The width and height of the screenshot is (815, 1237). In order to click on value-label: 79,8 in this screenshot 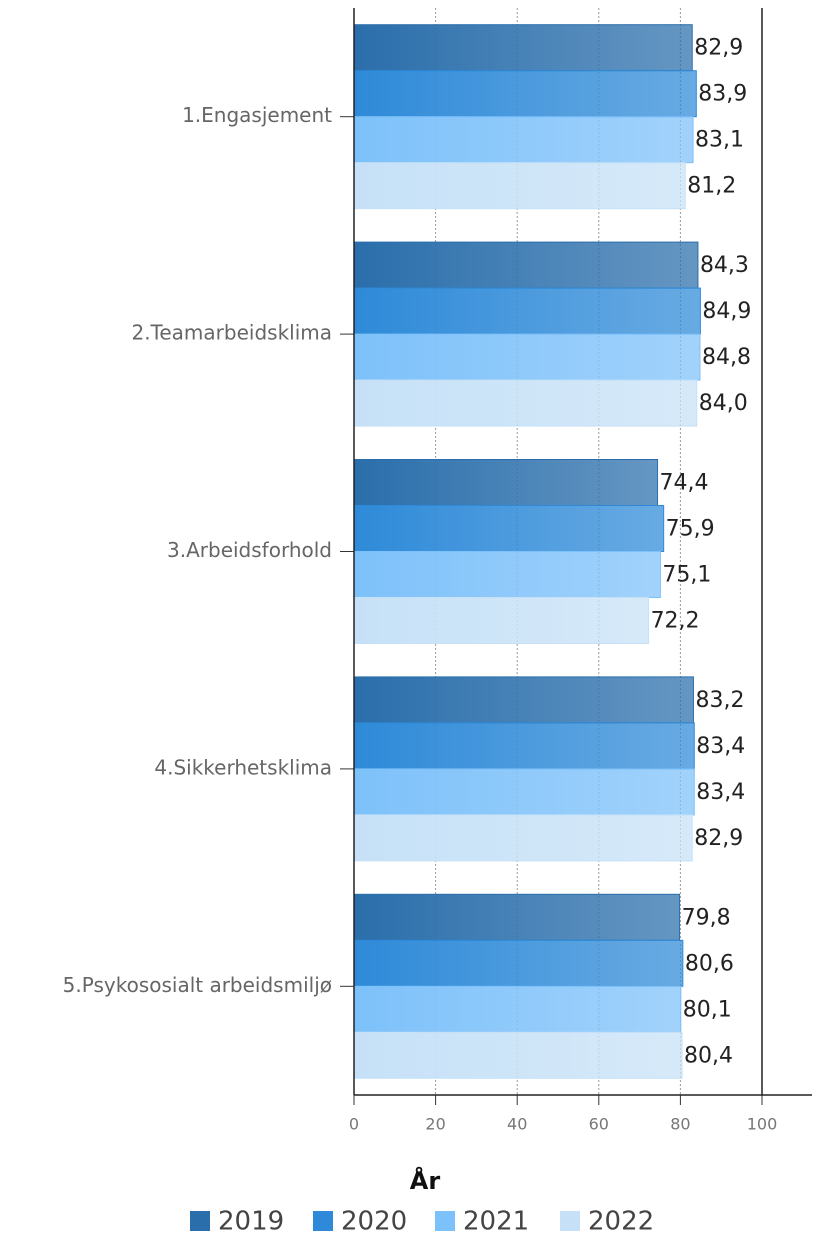, I will do `click(706, 917)`.